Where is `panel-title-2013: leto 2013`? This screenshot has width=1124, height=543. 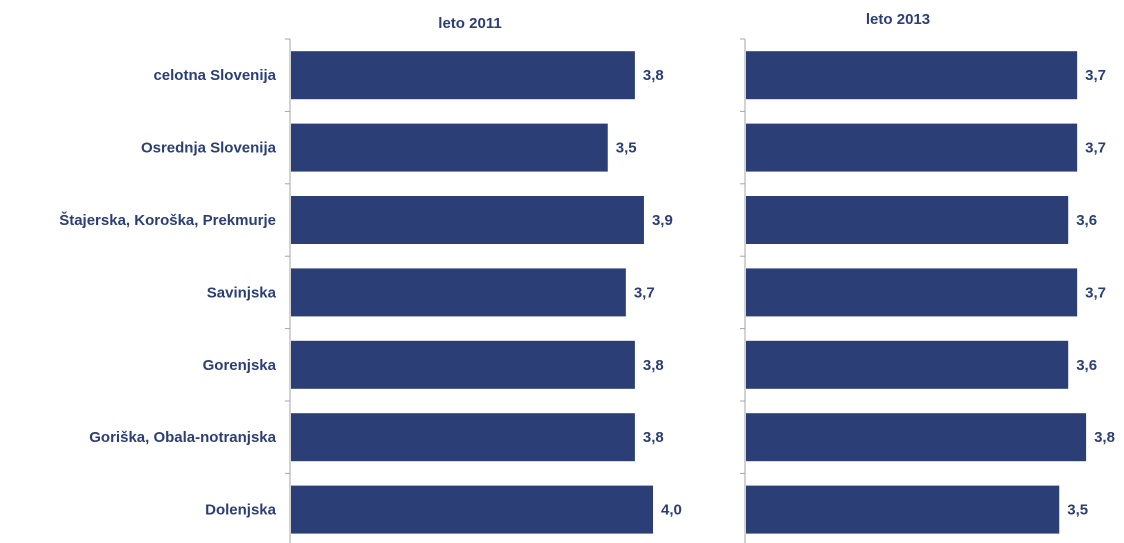 panel-title-2013: leto 2013 is located at coordinates (898, 19).